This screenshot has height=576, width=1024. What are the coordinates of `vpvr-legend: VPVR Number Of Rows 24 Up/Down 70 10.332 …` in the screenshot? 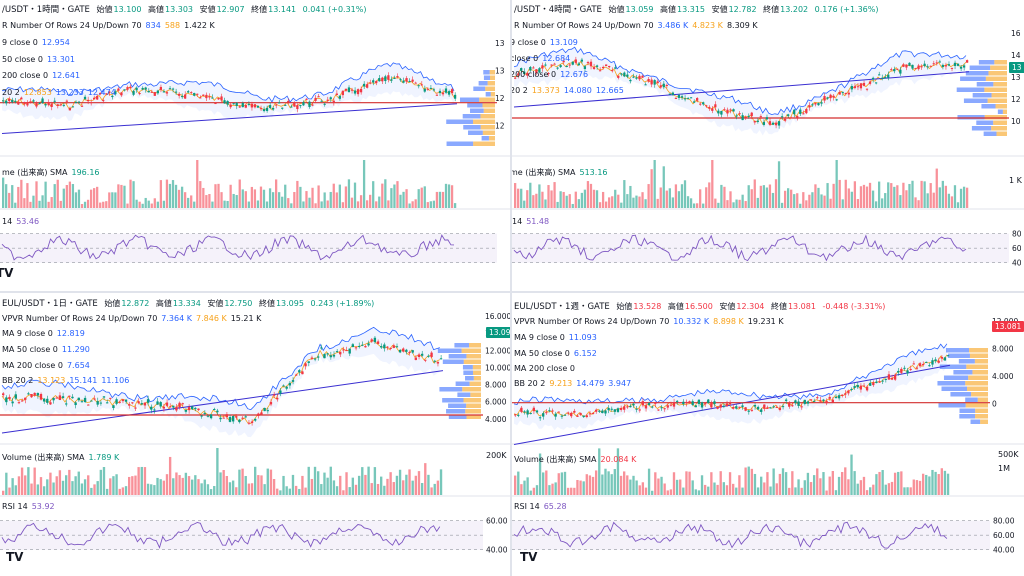 It's located at (649, 321).